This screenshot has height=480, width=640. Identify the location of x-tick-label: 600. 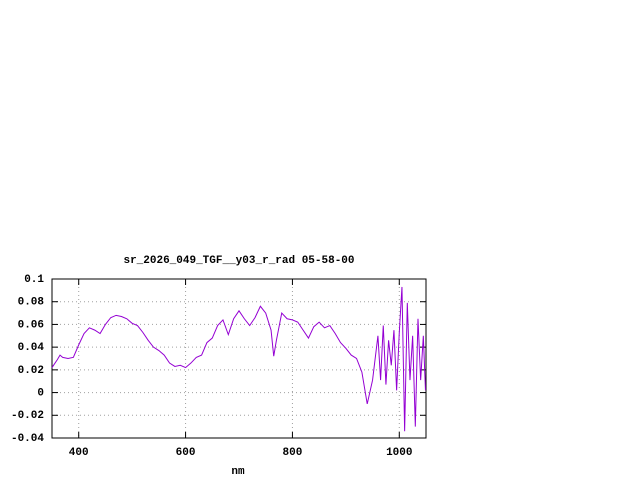
(186, 453).